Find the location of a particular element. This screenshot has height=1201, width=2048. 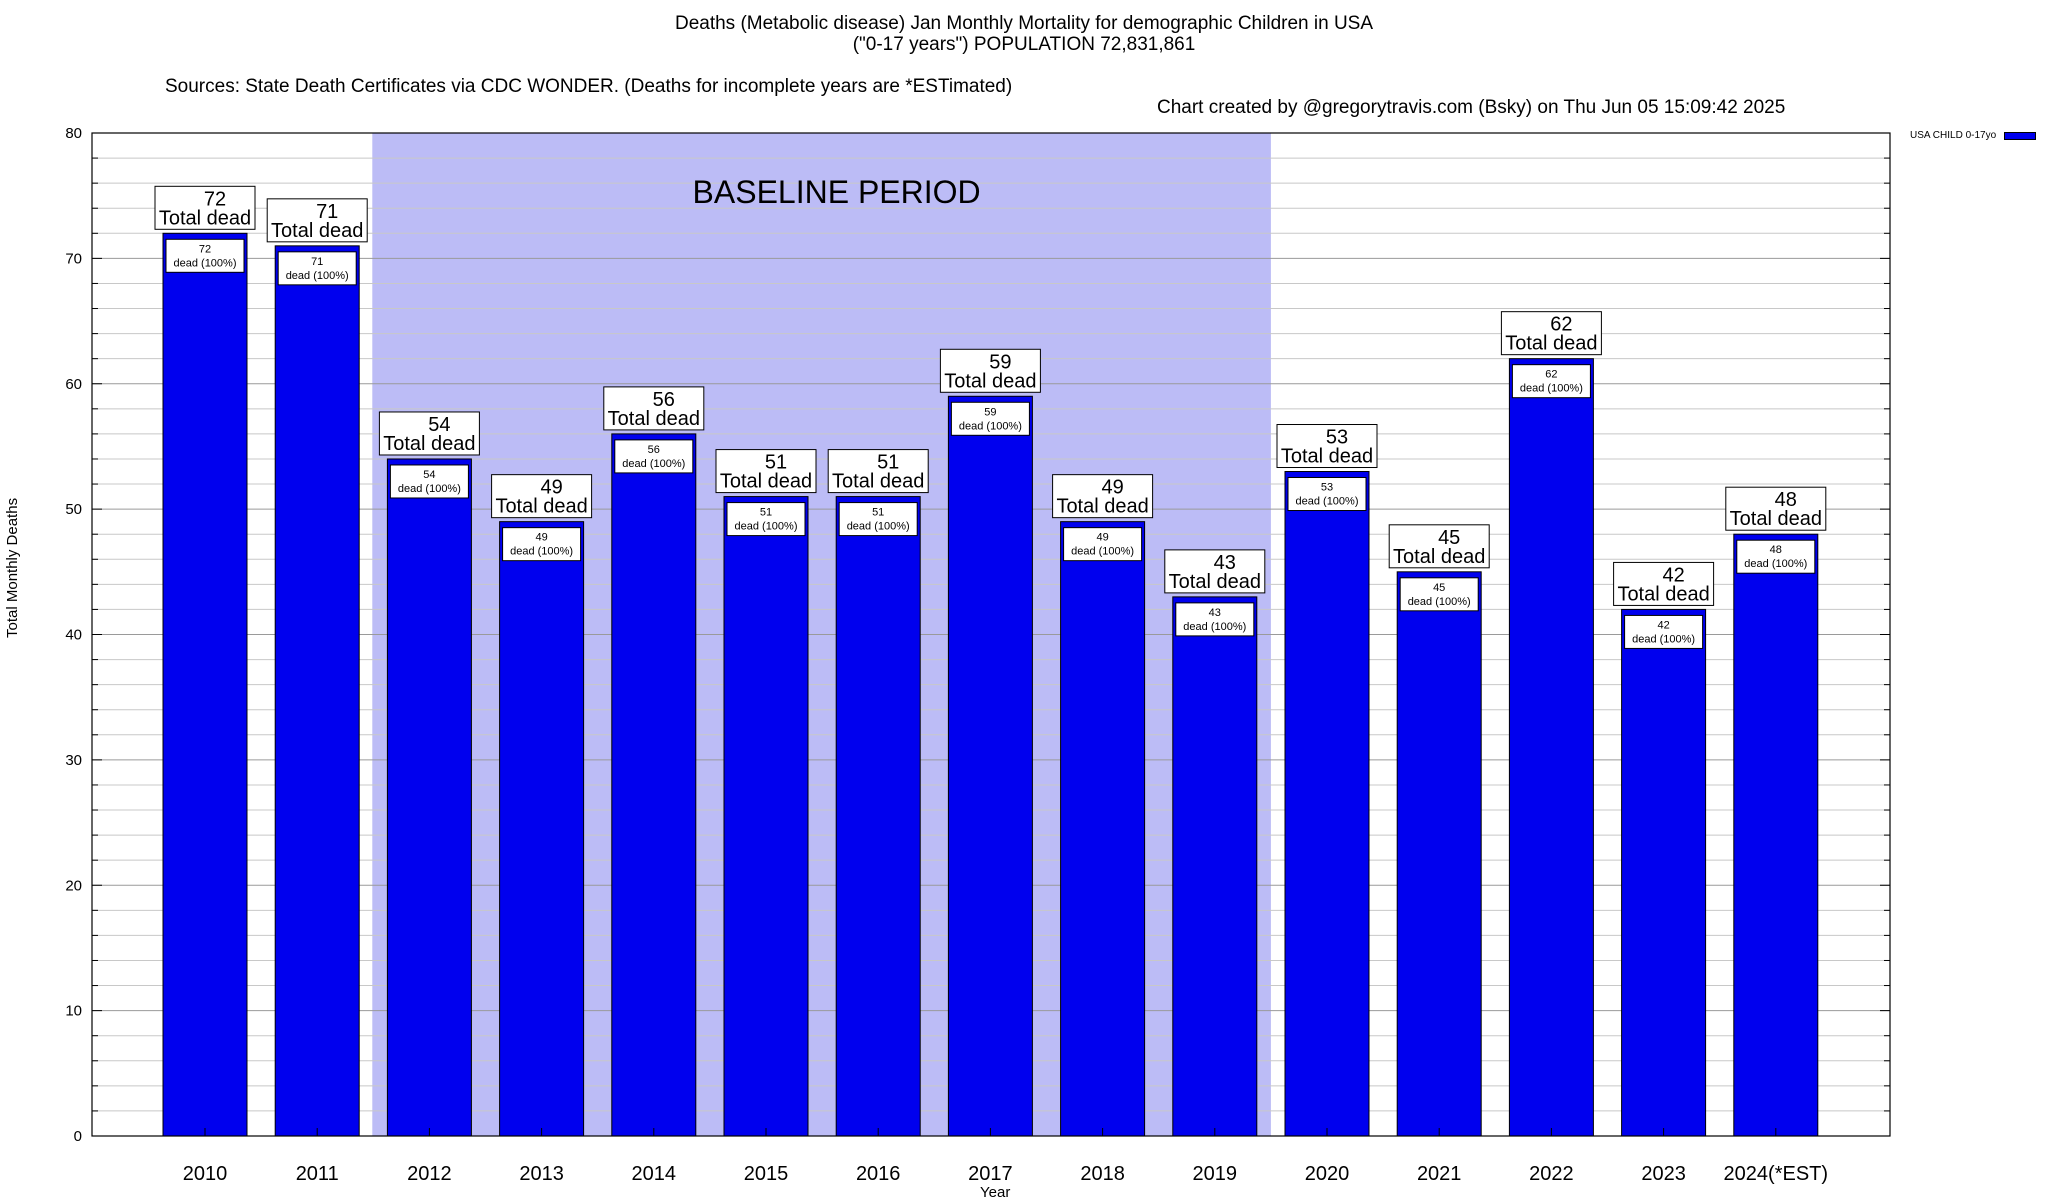

x-tick-label: 2015 is located at coordinates (766, 1174).